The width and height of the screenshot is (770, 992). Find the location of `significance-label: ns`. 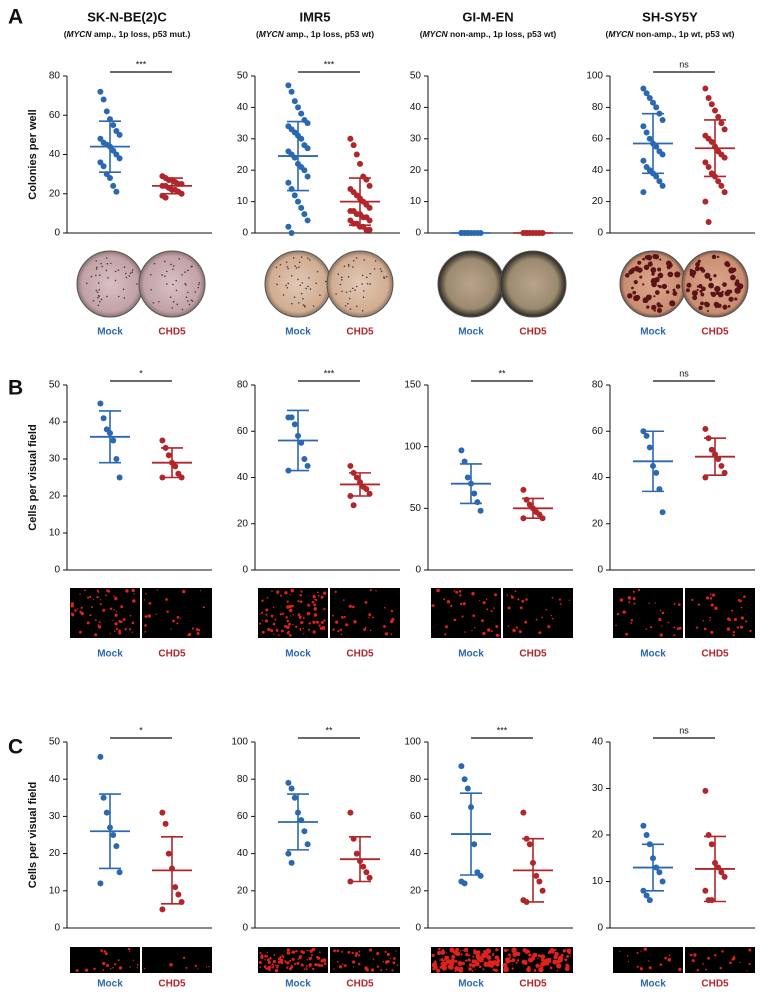

significance-label: ns is located at coordinates (684, 64).